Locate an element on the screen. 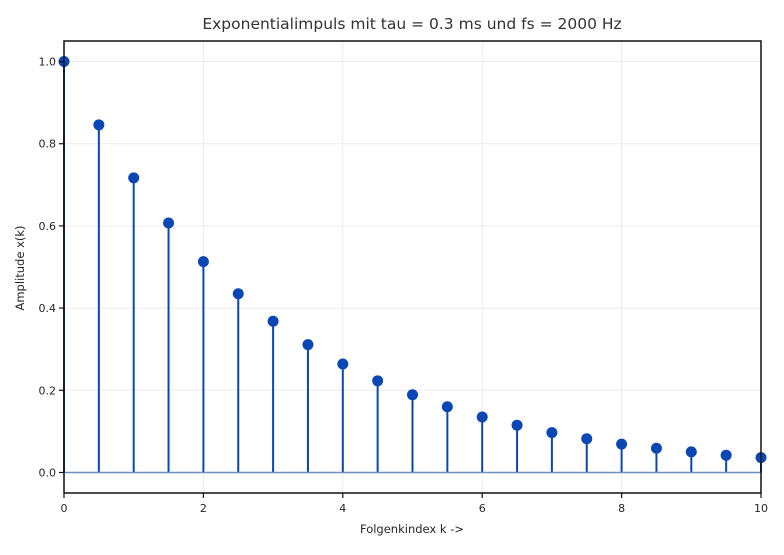 The width and height of the screenshot is (784, 555). x-axis-ticks: 0 2 4 6 8 10 is located at coordinates (414, 504).